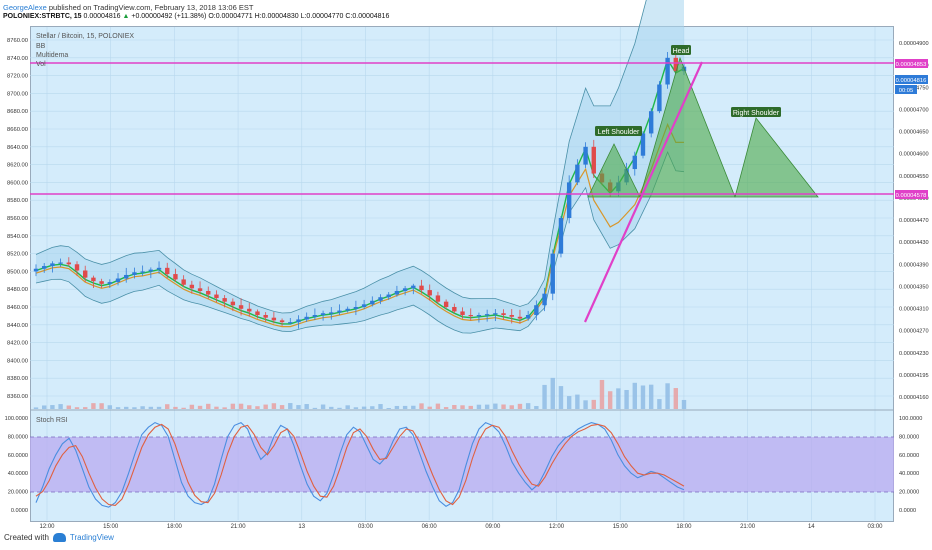 The height and width of the screenshot is (550, 932). I want to click on stoch-d-line, so click(360, 464).